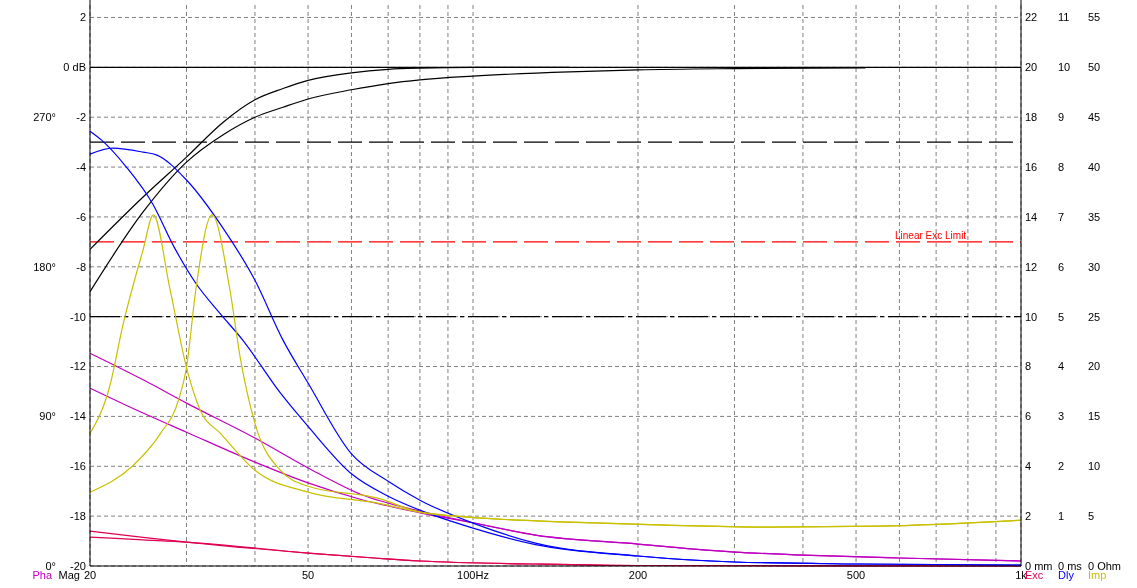 This screenshot has width=1137, height=588. I want to click on y-axis-title: Mag, so click(69, 575).